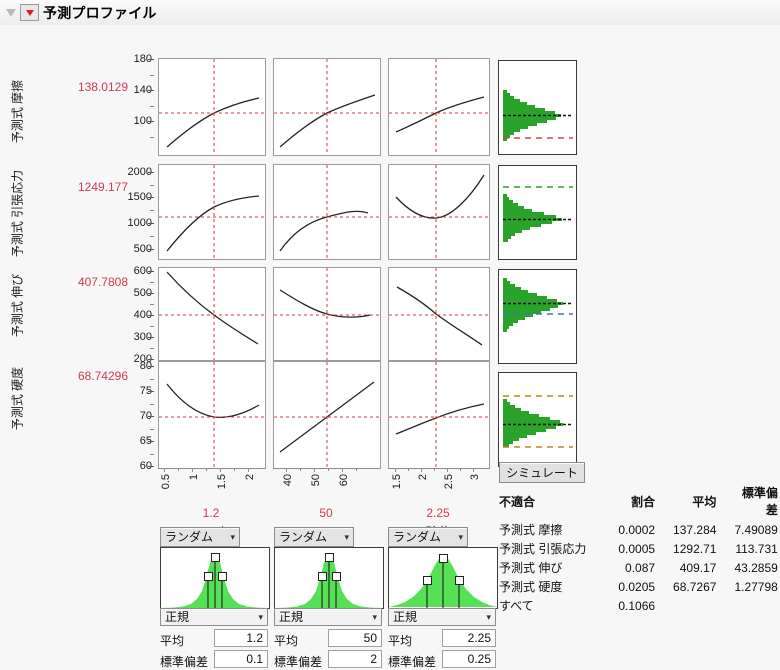  I want to click on factor-dist-select-1: 正規 ▾, so click(328, 617).